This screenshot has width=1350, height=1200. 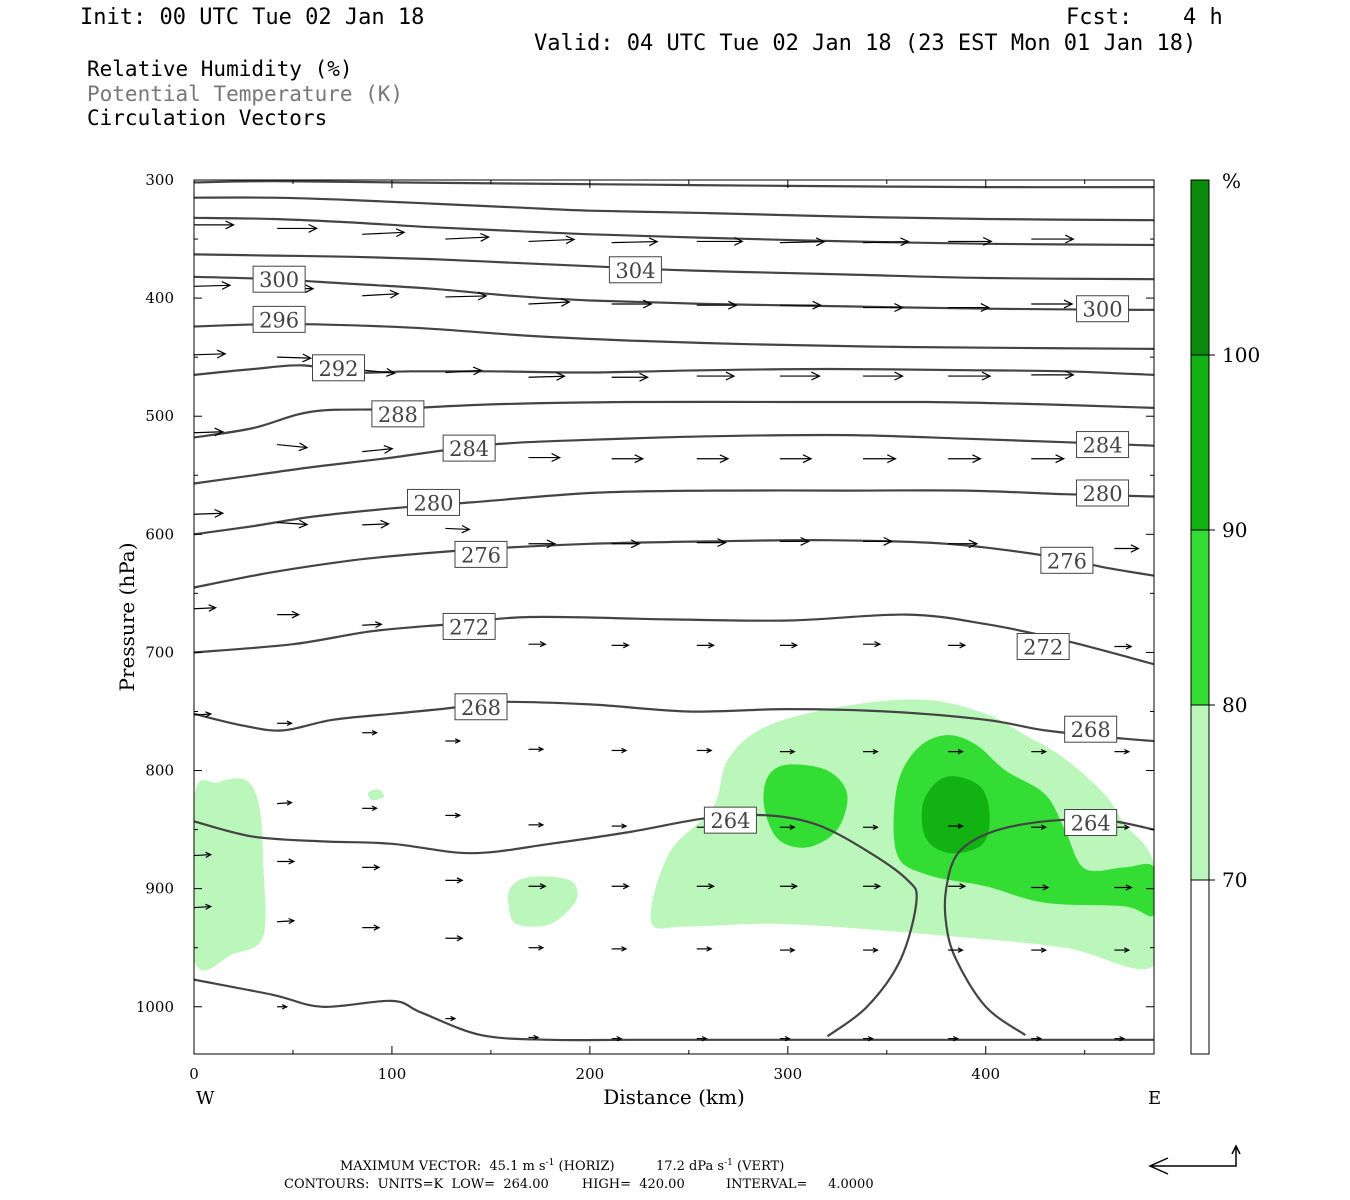 What do you see at coordinates (635, 270) in the screenshot?
I see `contour-label-304: 304` at bounding box center [635, 270].